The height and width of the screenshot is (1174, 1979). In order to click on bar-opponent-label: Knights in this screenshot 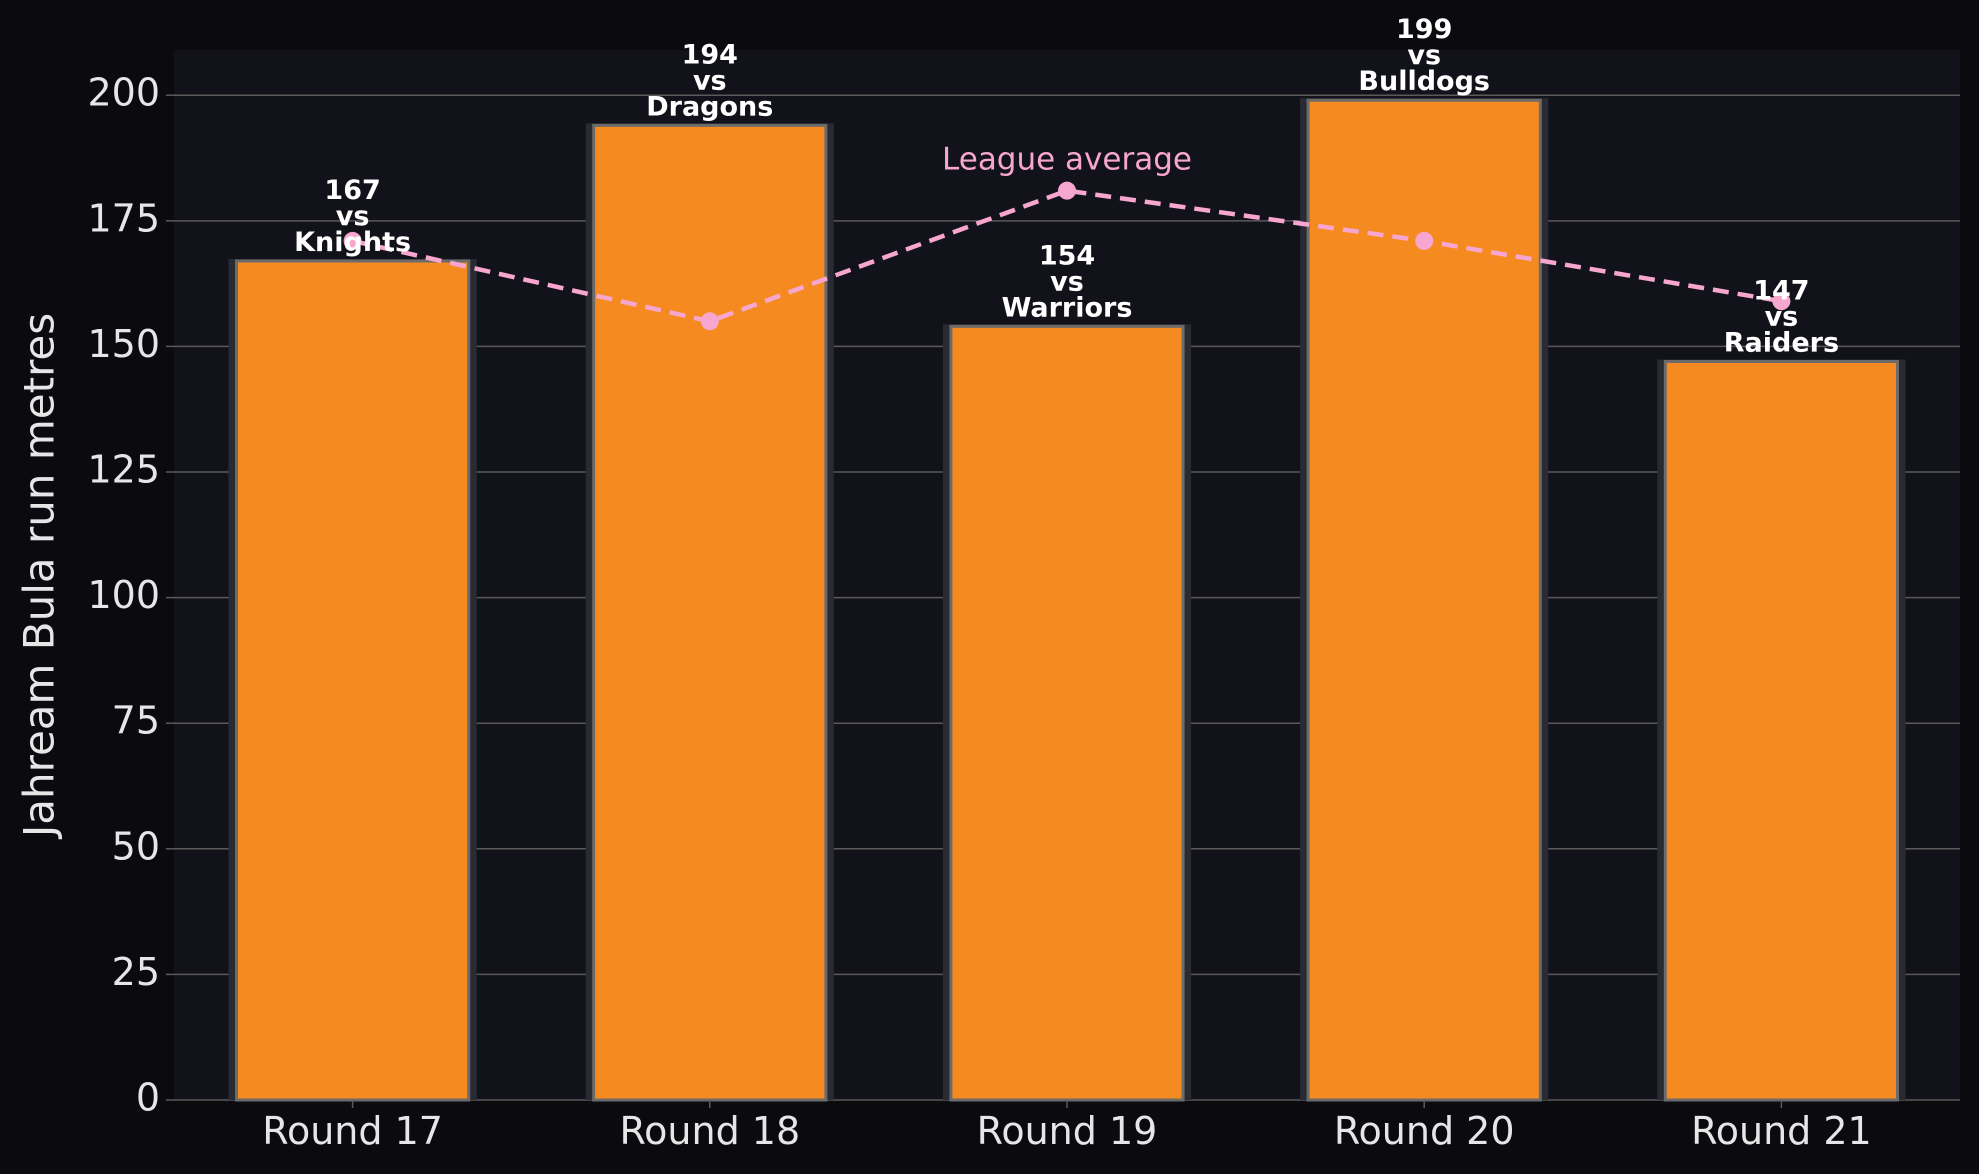, I will do `click(352, 242)`.